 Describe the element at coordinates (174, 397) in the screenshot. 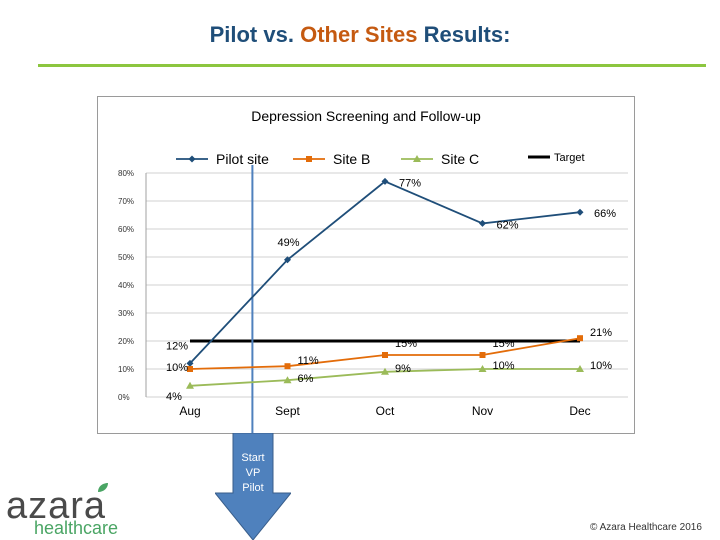

I see `data-label: 4%` at that location.